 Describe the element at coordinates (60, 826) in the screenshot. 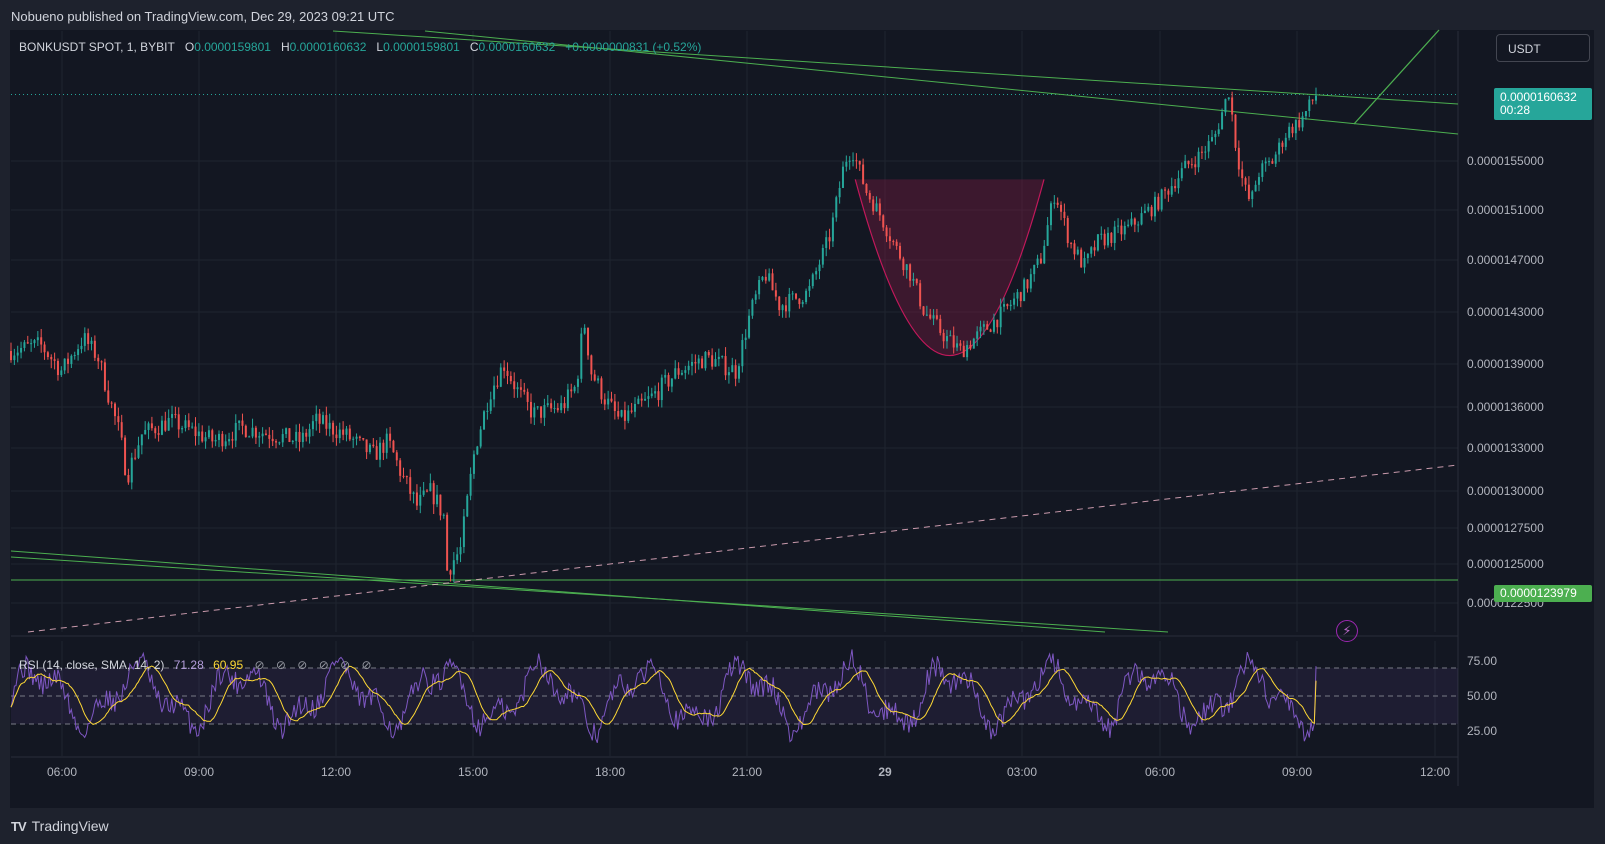

I see `tradingview-brand: TV TradingView` at that location.